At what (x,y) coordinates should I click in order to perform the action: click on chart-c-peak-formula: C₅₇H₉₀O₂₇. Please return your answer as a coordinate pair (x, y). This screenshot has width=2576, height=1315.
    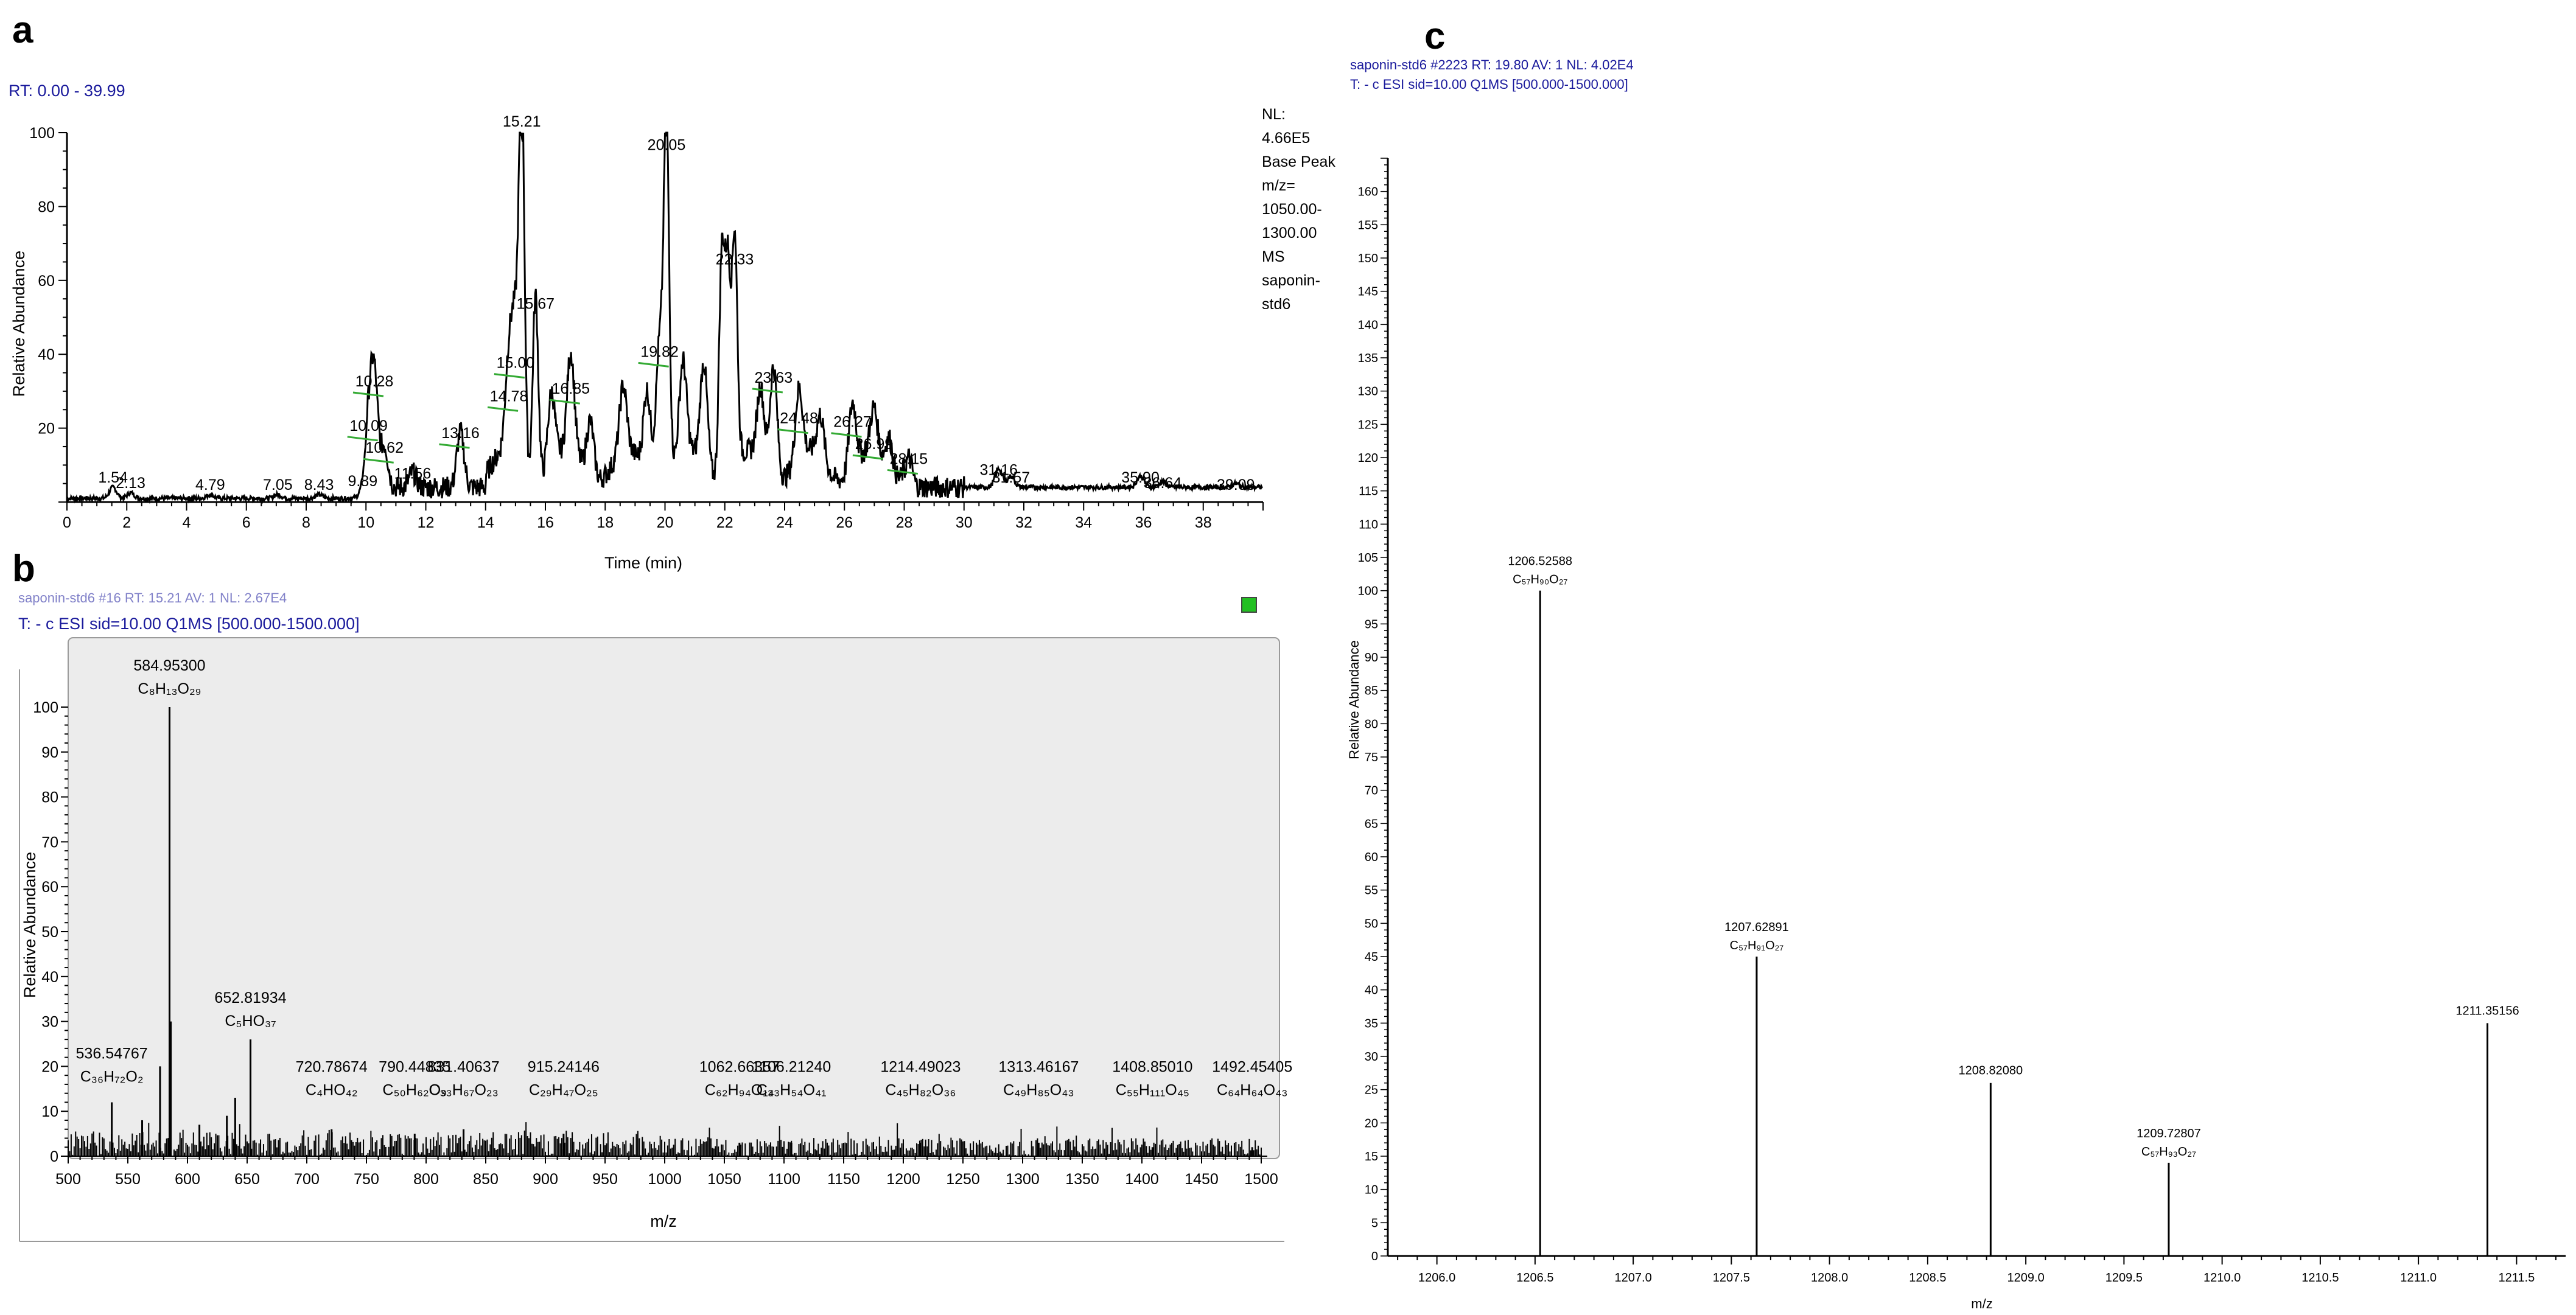
    Looking at the image, I should click on (1540, 580).